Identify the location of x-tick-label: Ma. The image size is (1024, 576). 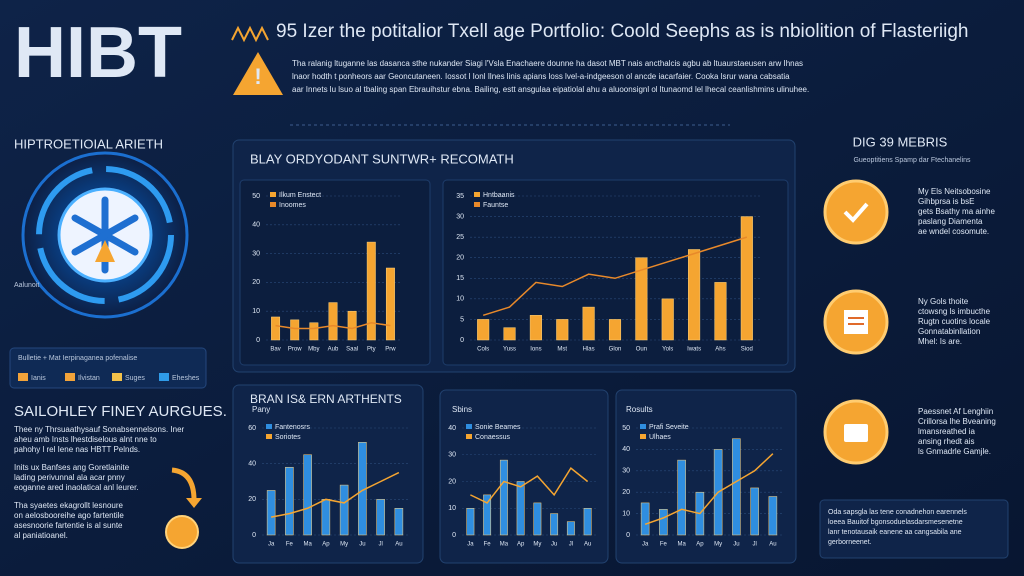
(681, 545).